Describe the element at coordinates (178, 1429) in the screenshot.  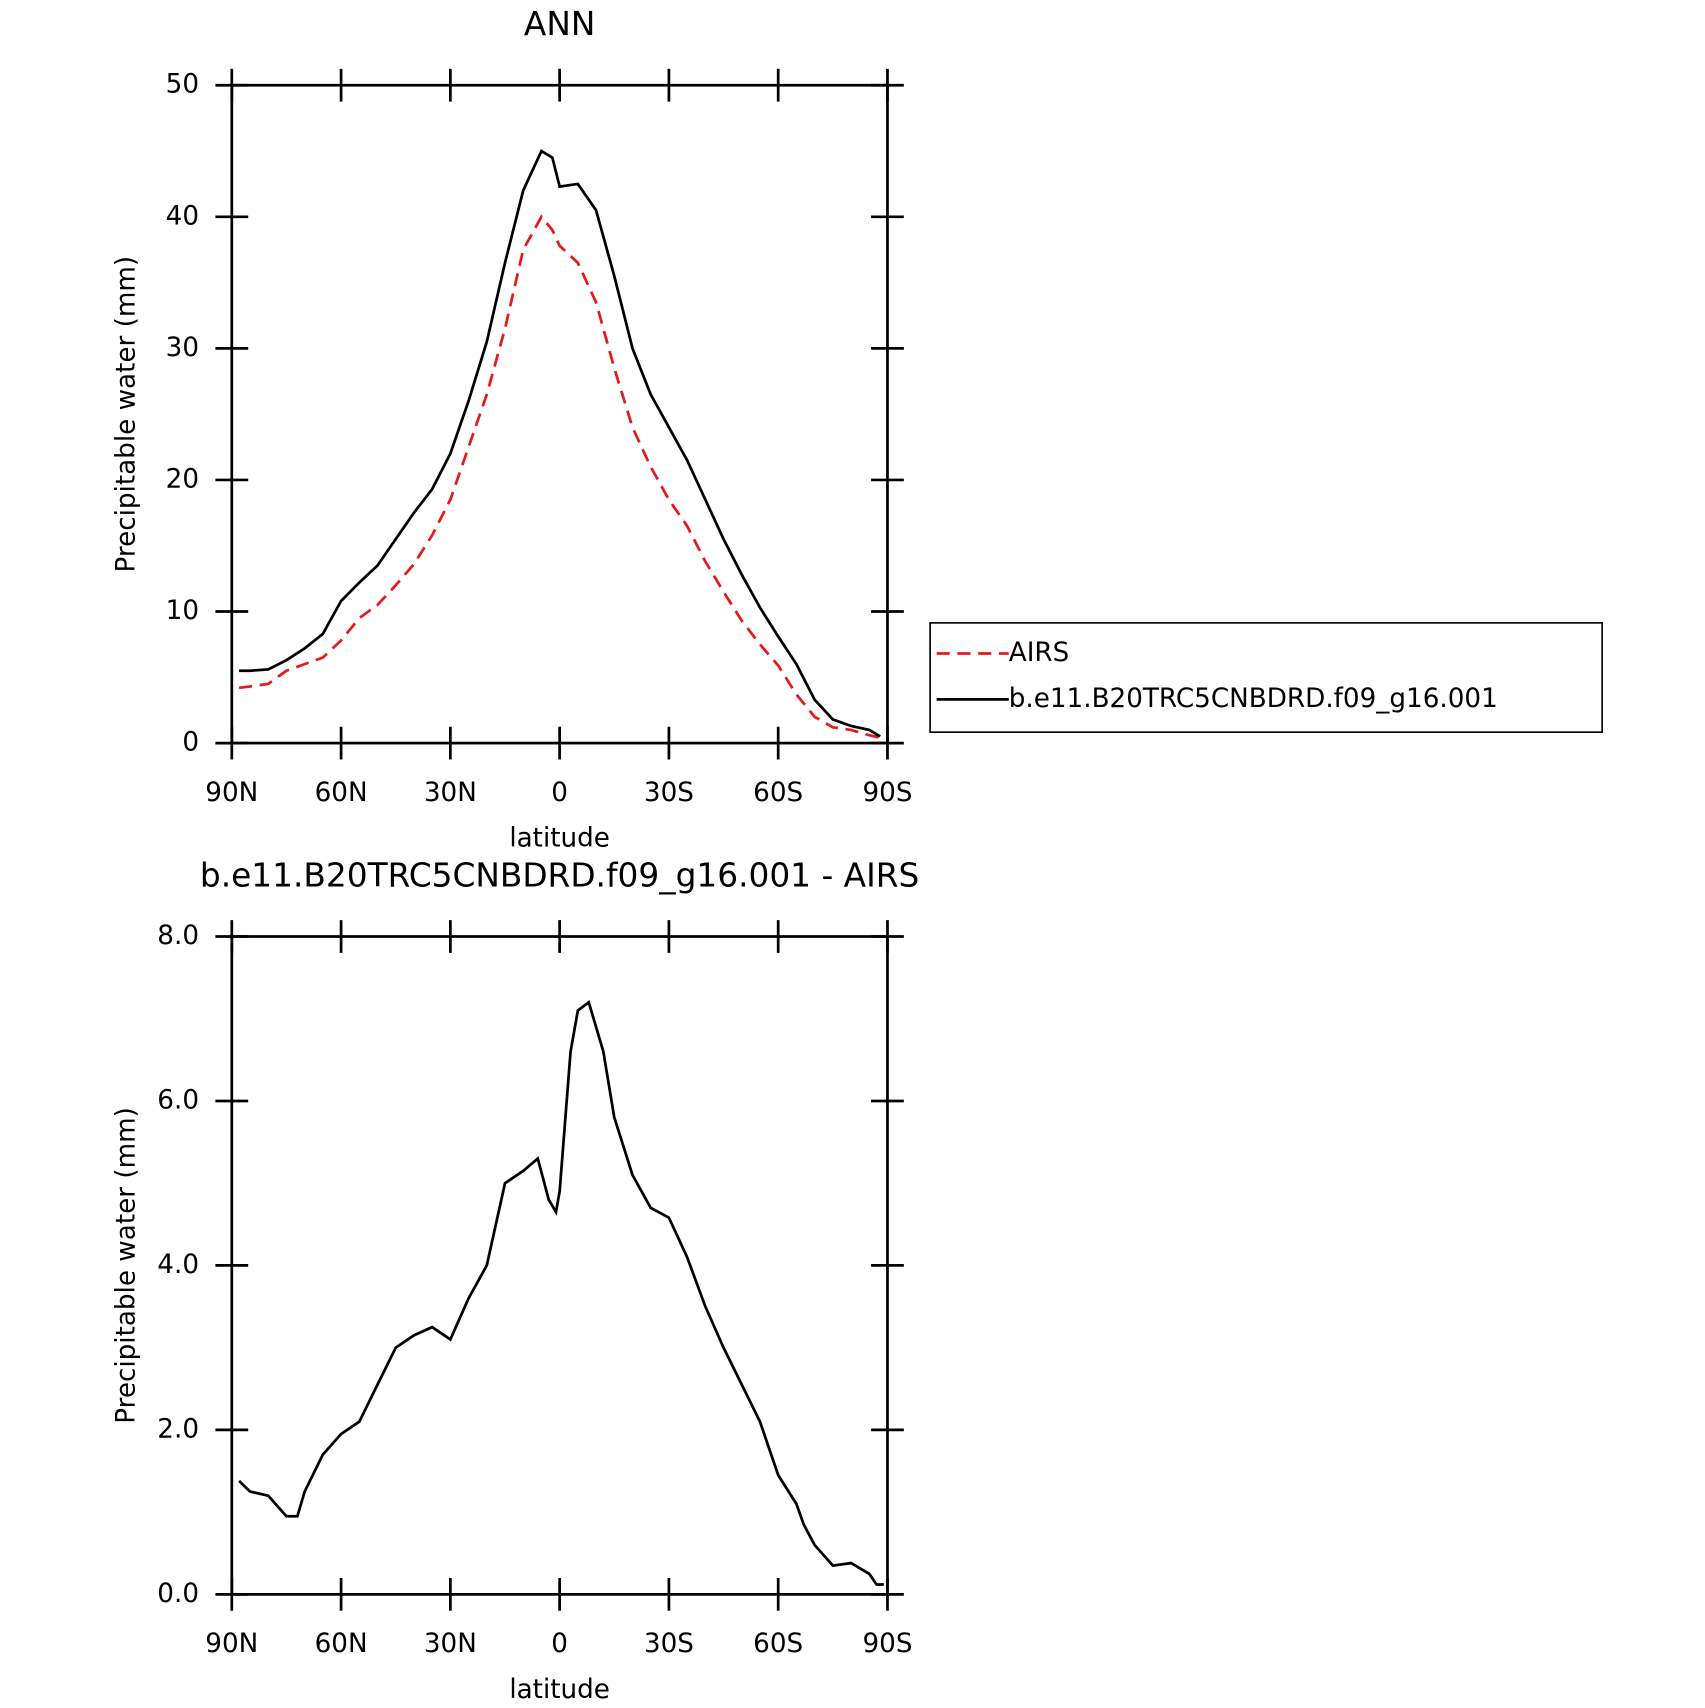
I see `y-tick-label: 2.0` at that location.